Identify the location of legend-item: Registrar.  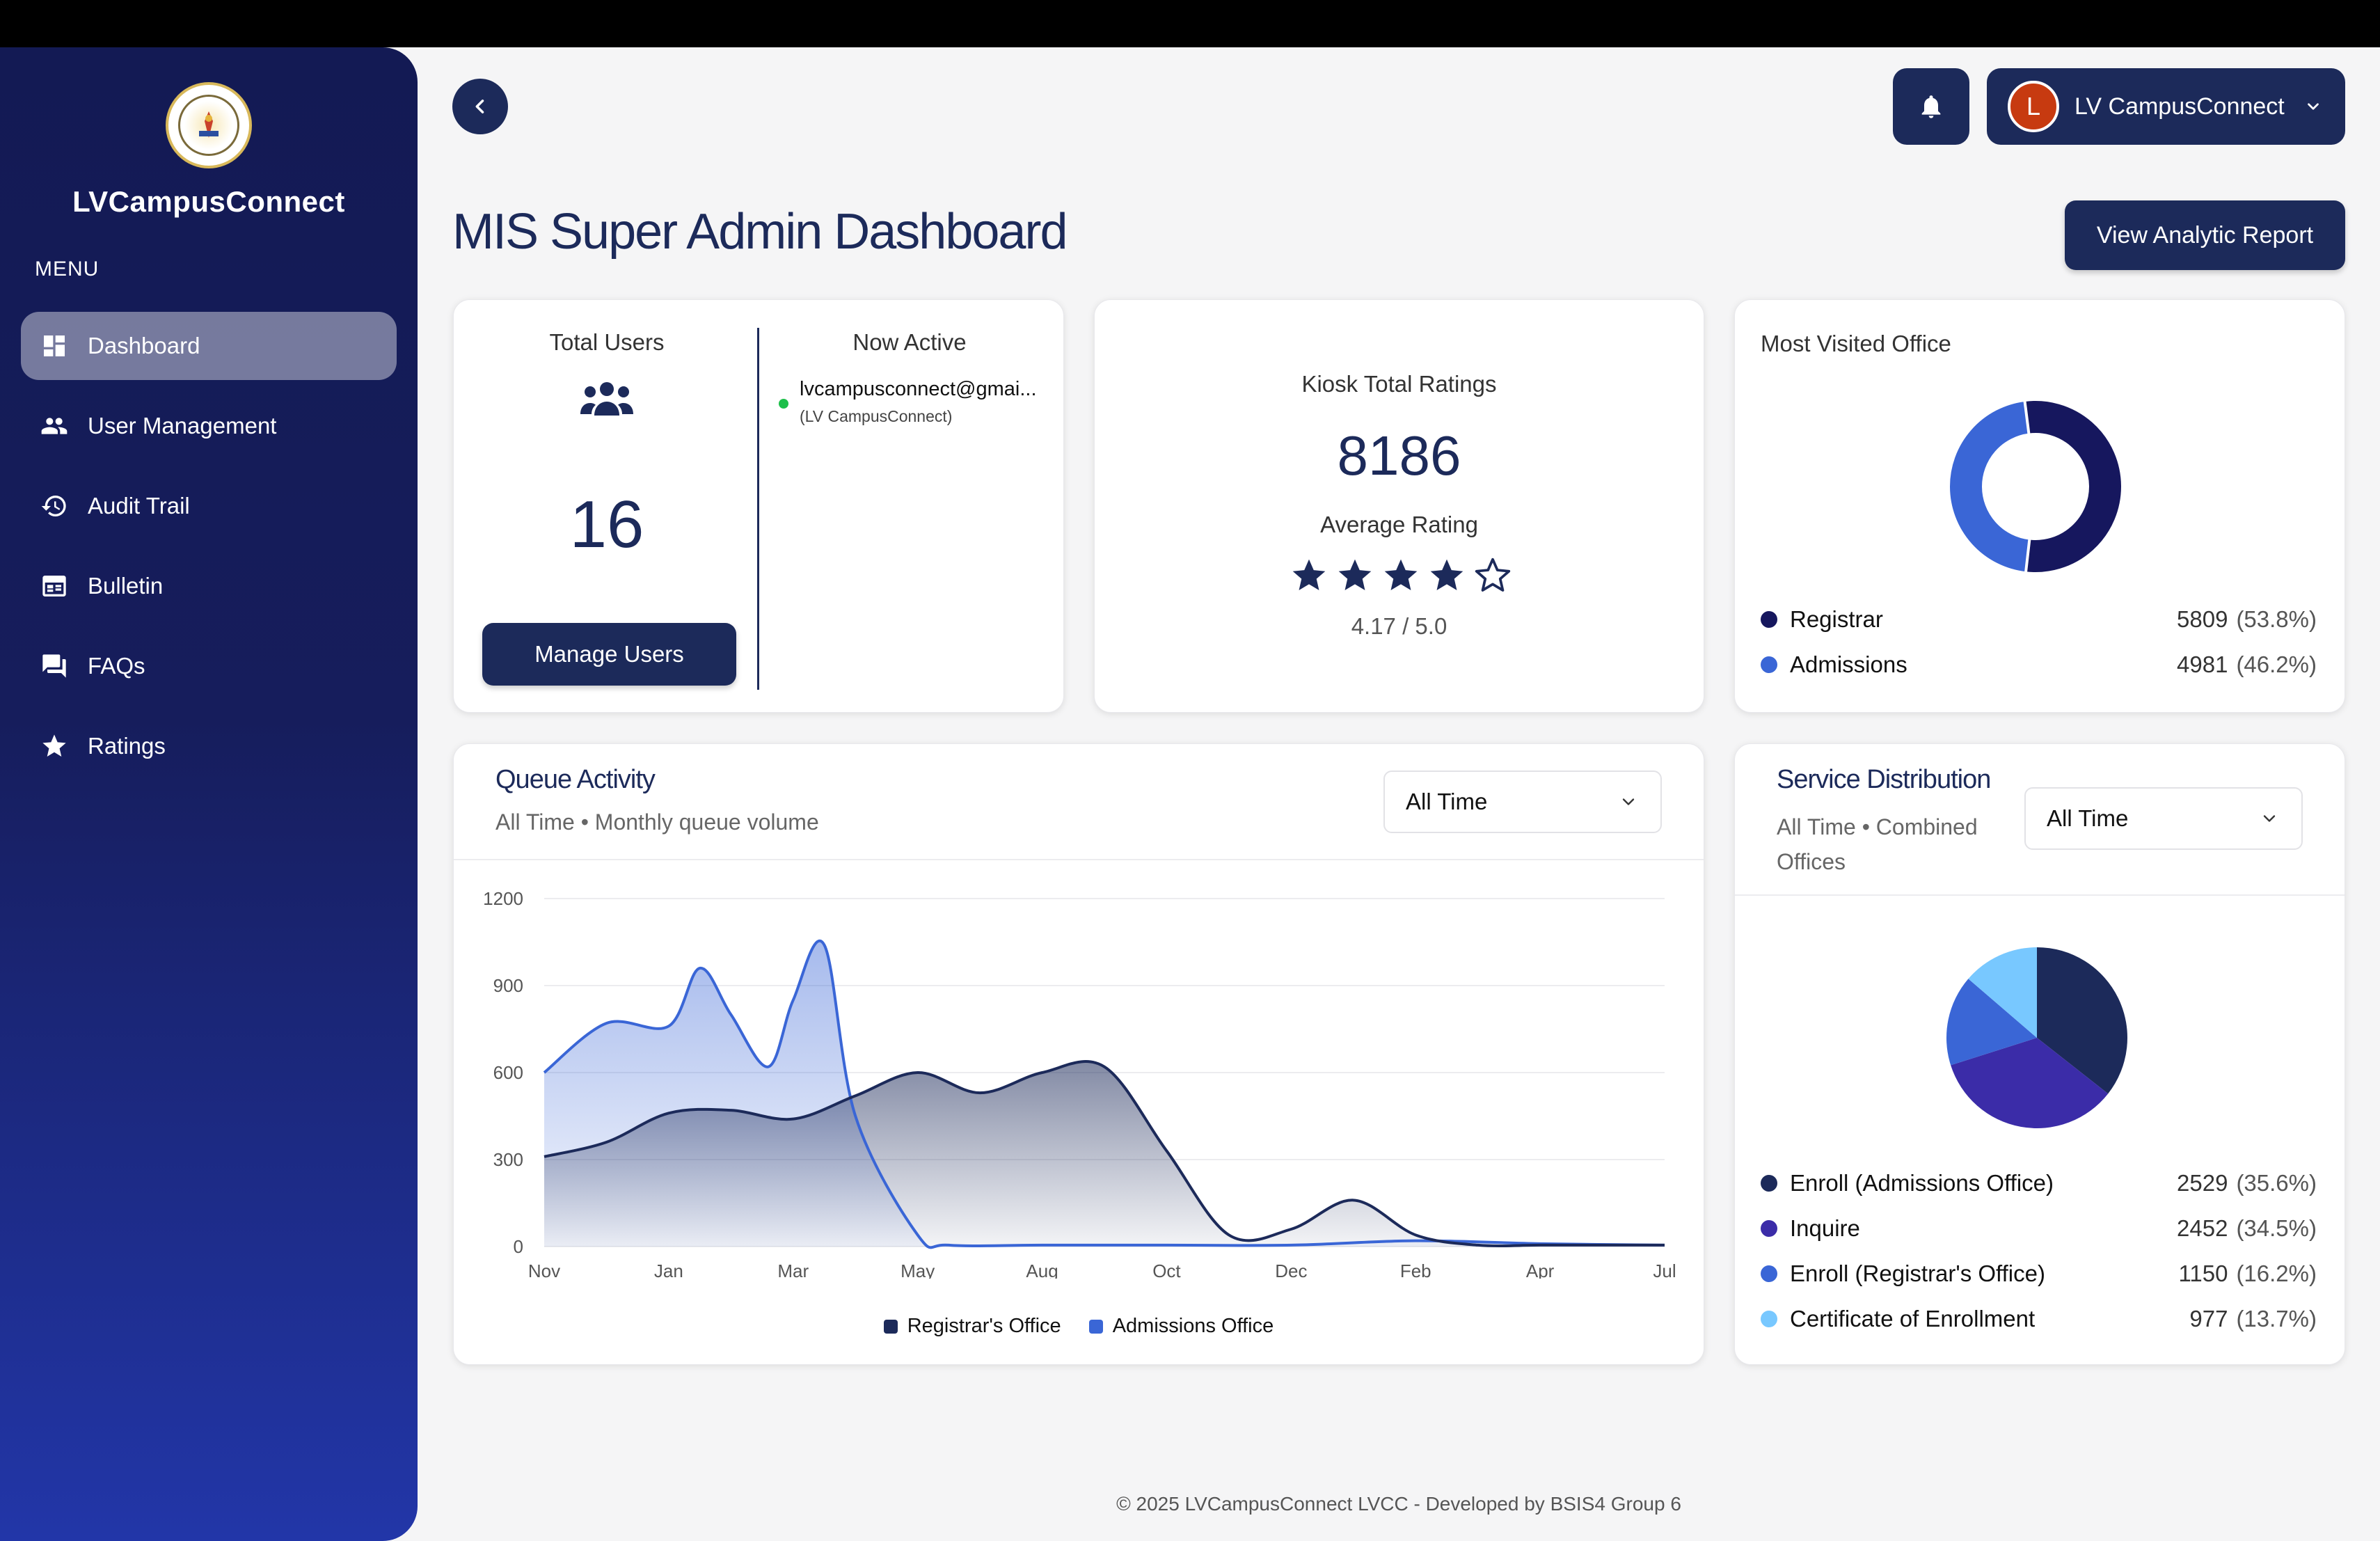
(1822, 619).